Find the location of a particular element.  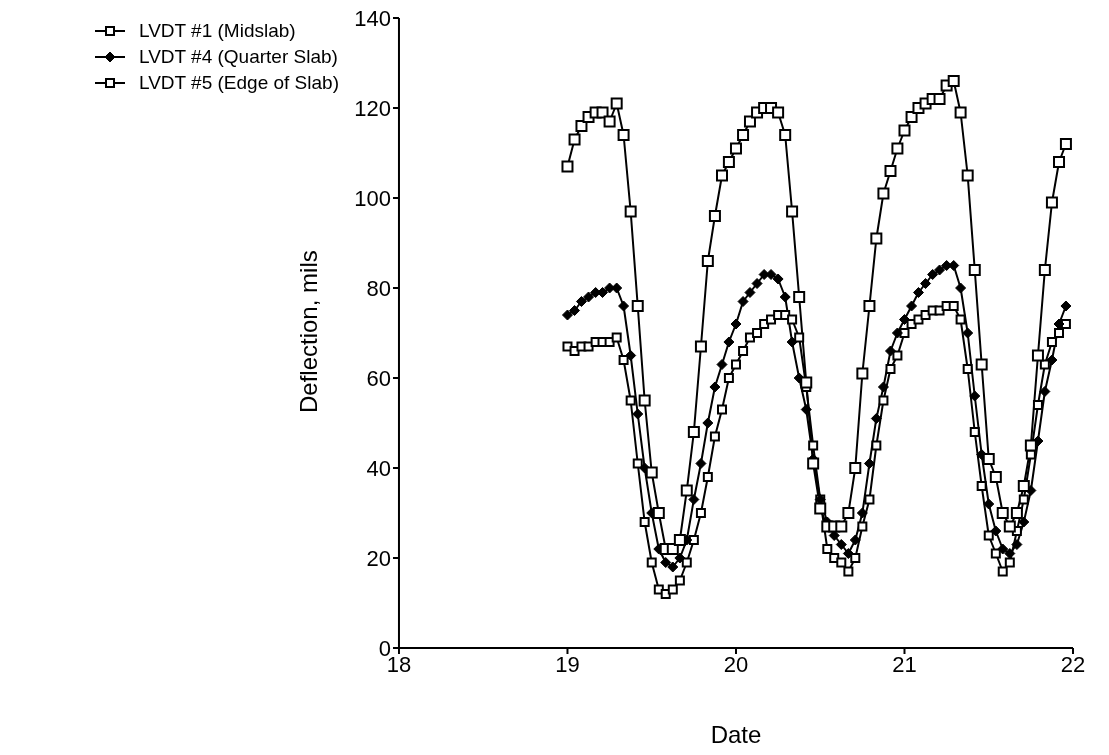

y-tick-label: 40 is located at coordinates (378, 468).